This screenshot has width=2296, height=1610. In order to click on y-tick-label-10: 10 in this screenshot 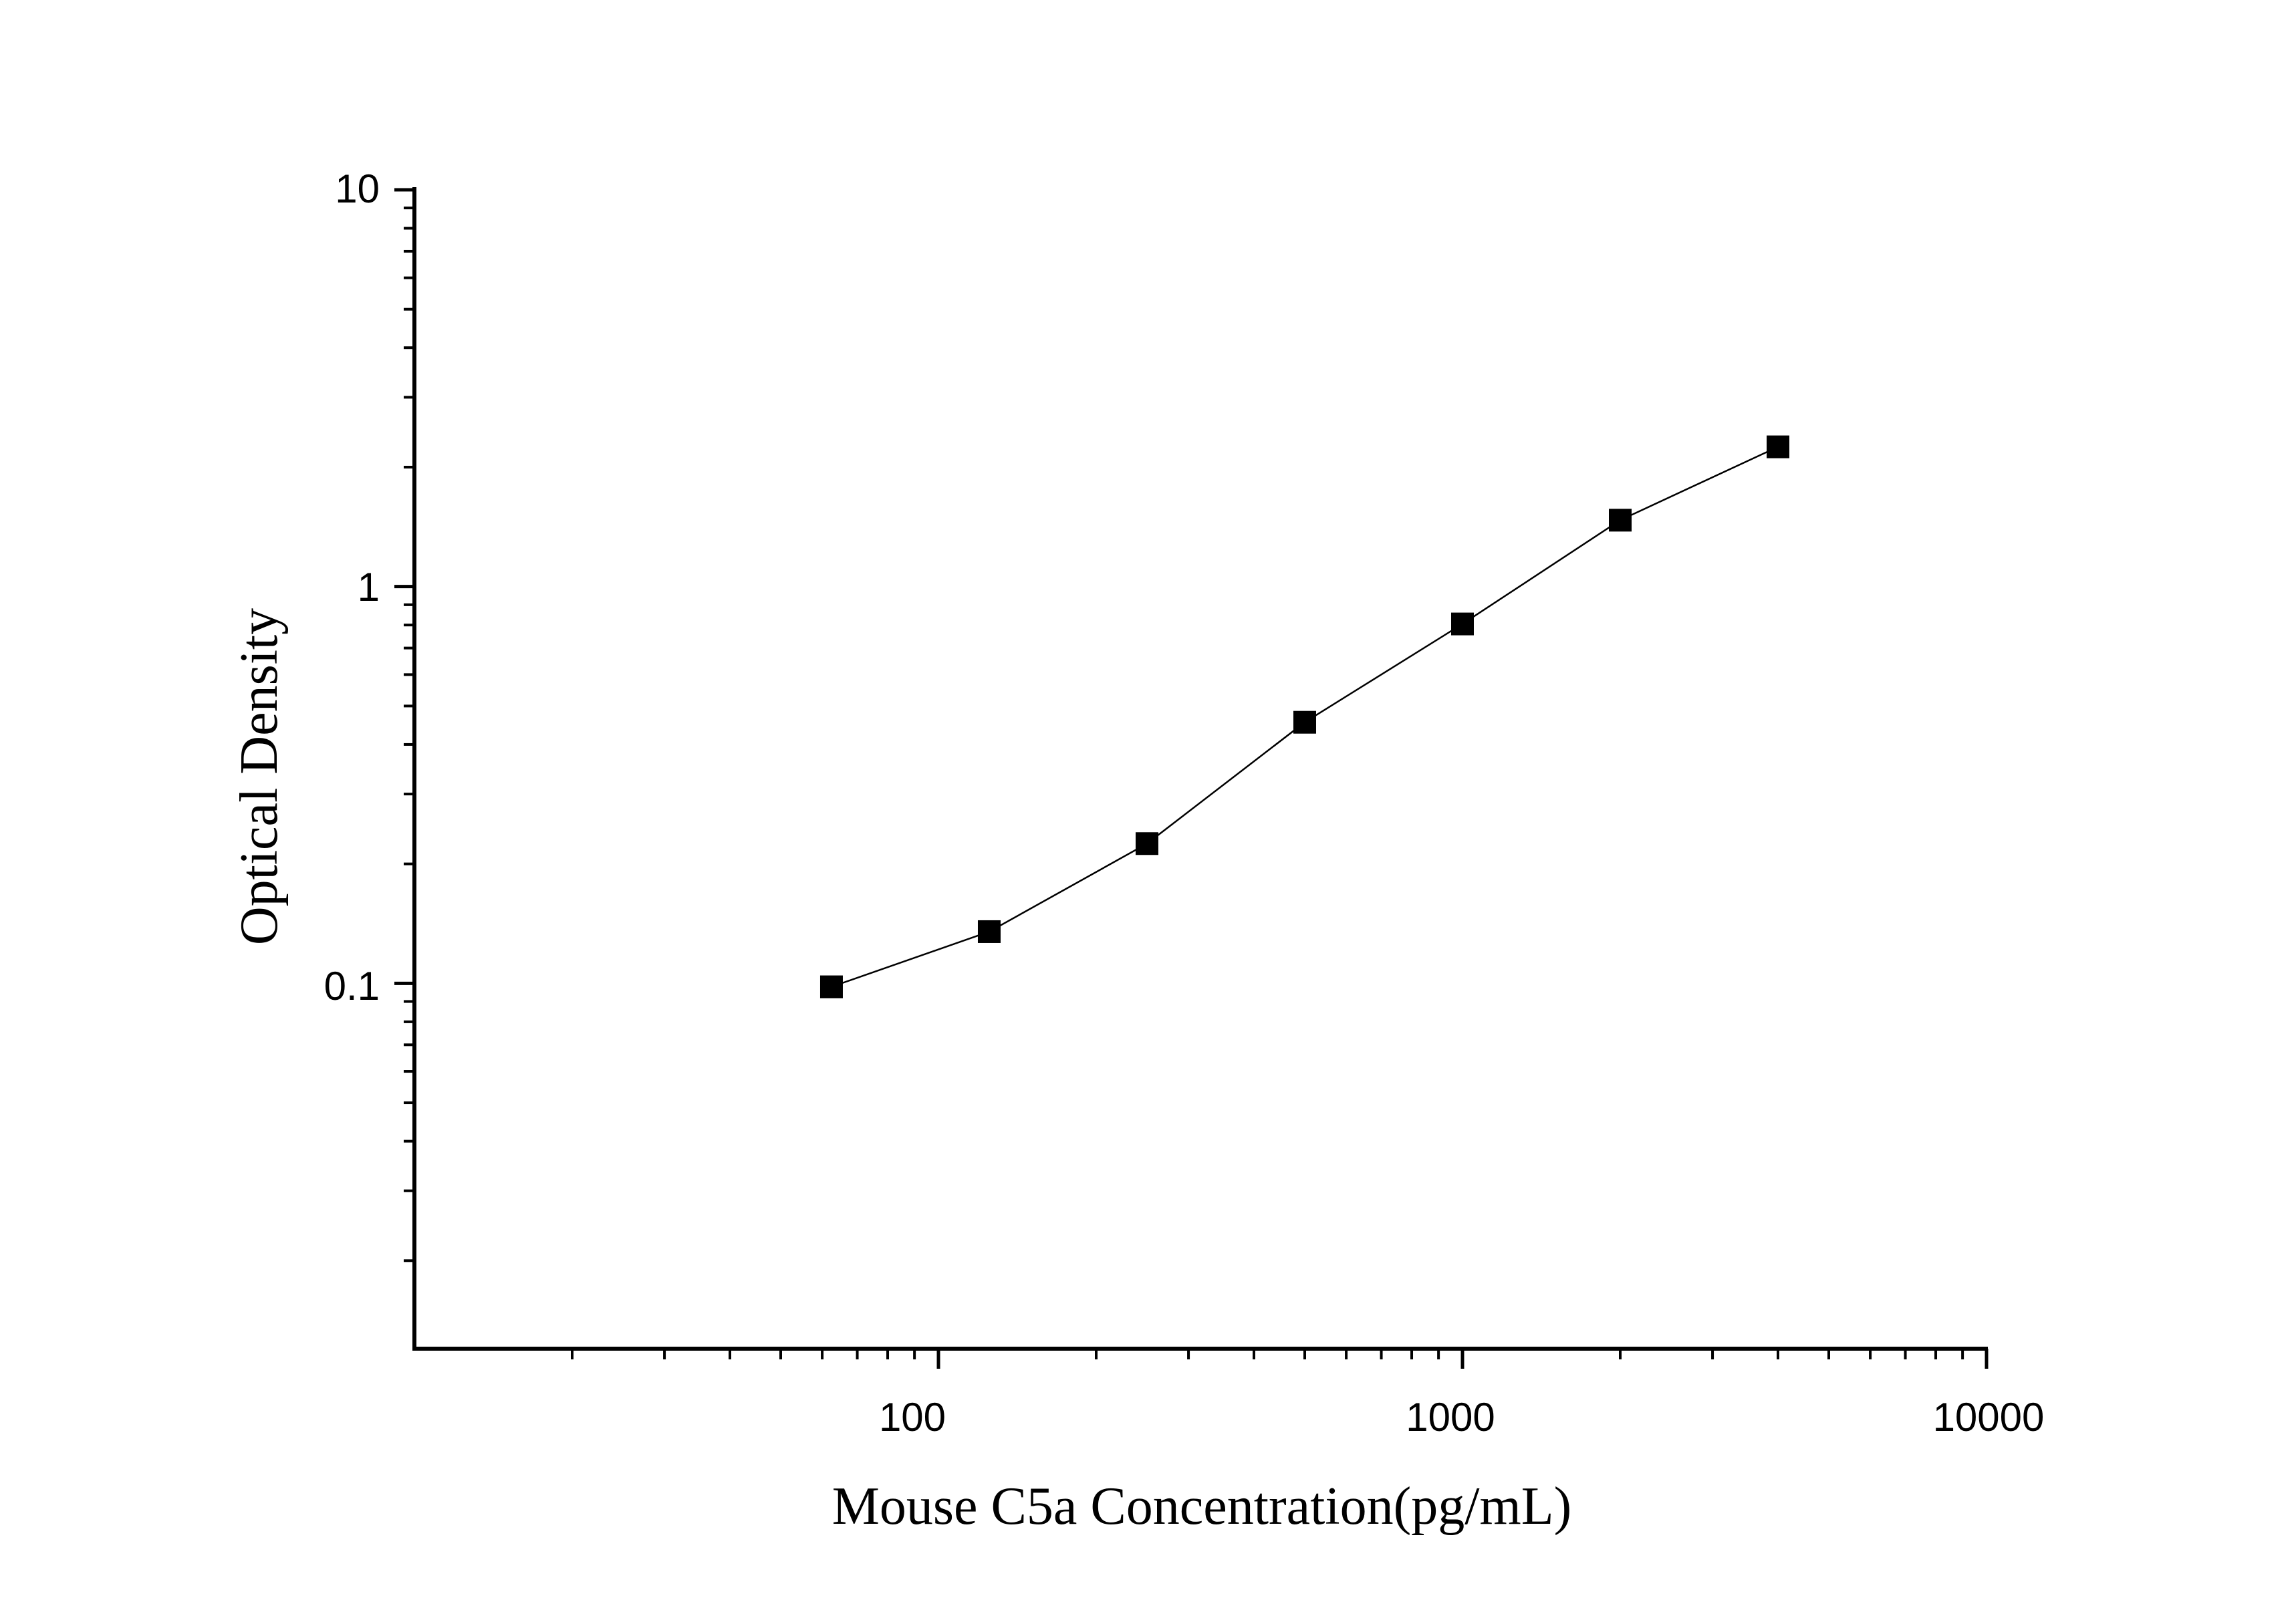, I will do `click(357, 188)`.